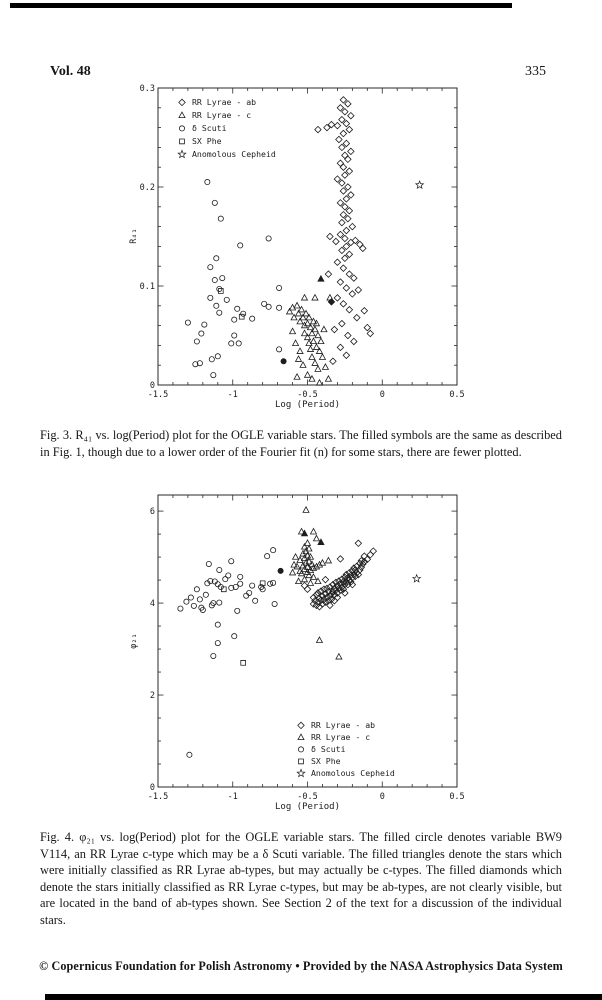  What do you see at coordinates (134, 640) in the screenshot?
I see `svg-text: φ₂₁` at bounding box center [134, 640].